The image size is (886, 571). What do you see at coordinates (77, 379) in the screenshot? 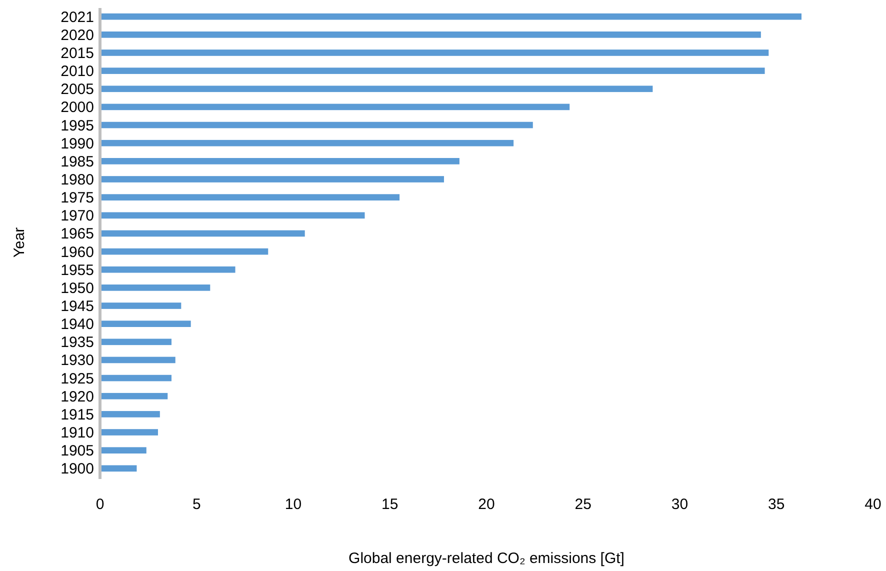
I see `y-tick-label: 1925` at bounding box center [77, 379].